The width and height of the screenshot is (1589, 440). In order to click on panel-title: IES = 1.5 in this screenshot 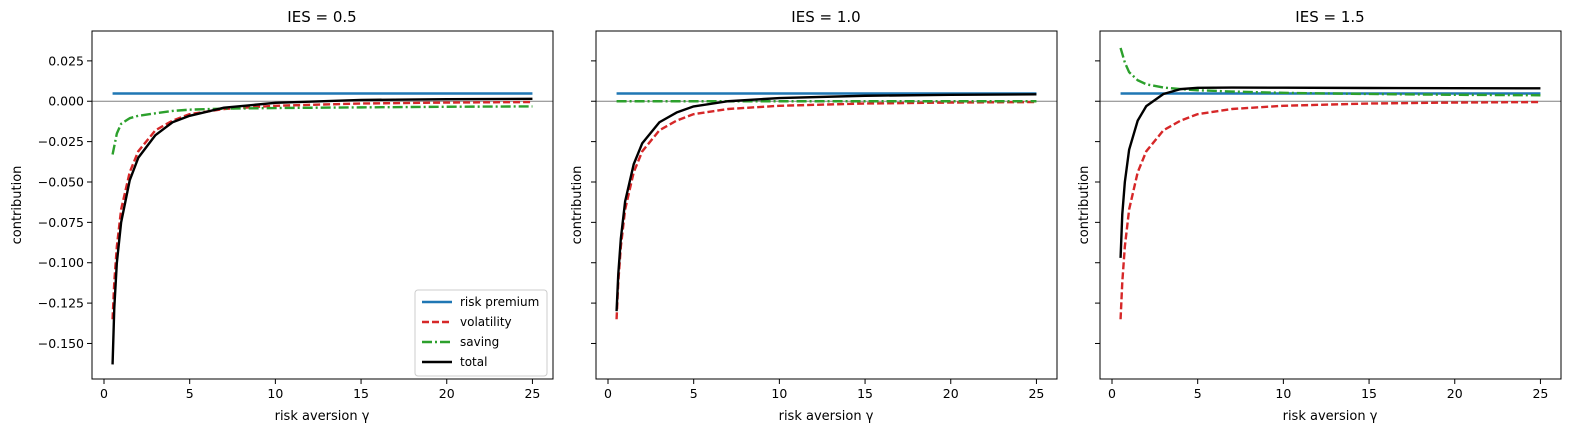, I will do `click(1329, 17)`.